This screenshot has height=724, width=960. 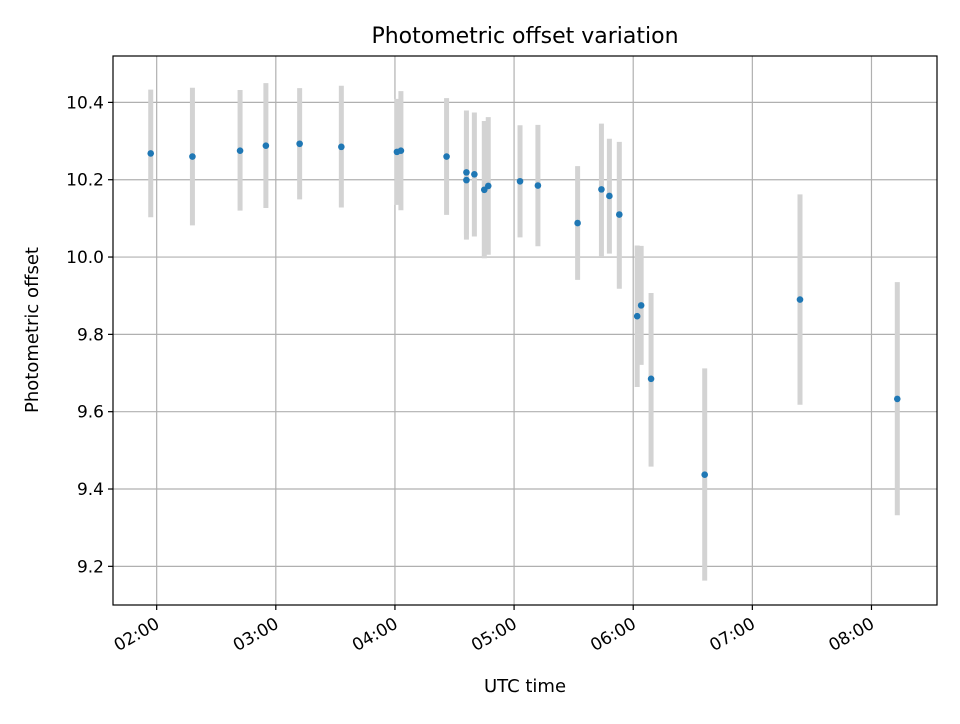 I want to click on y-tick-label: 9.8, so click(x=90, y=335).